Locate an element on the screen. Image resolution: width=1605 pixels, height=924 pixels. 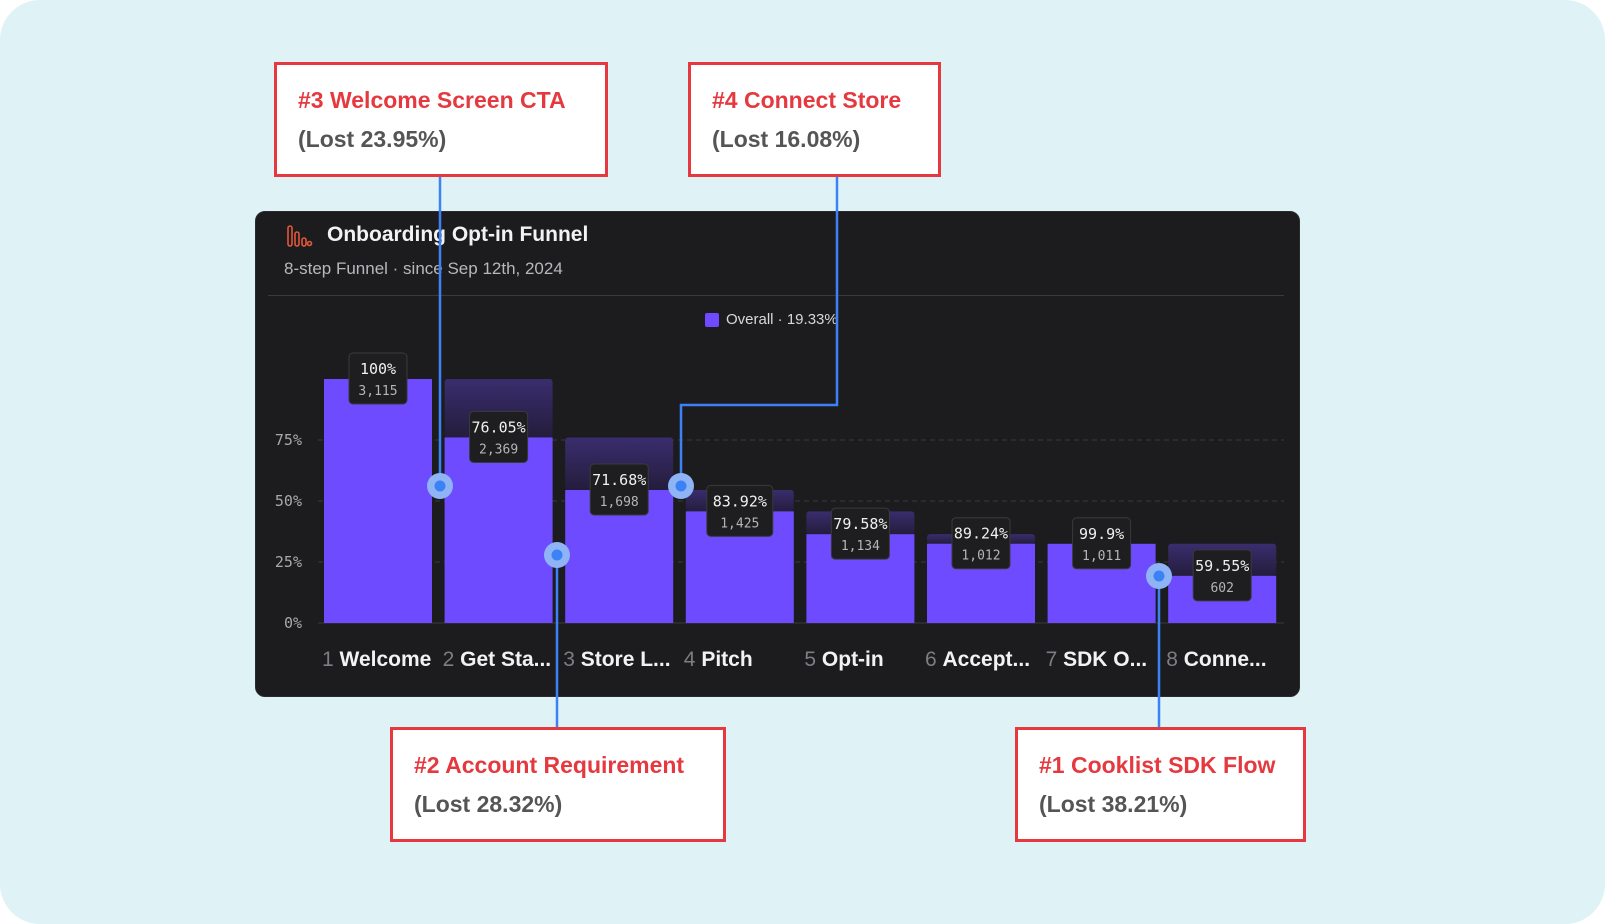
data-label-count: 3,115 is located at coordinates (377, 391).